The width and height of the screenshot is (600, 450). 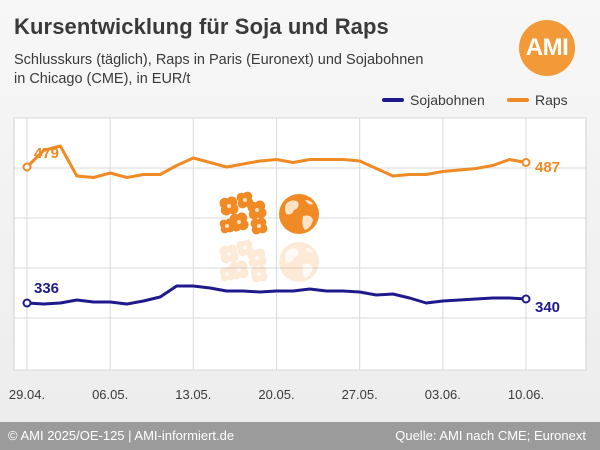 What do you see at coordinates (46, 153) in the screenshot?
I see `raps-start-label: 479` at bounding box center [46, 153].